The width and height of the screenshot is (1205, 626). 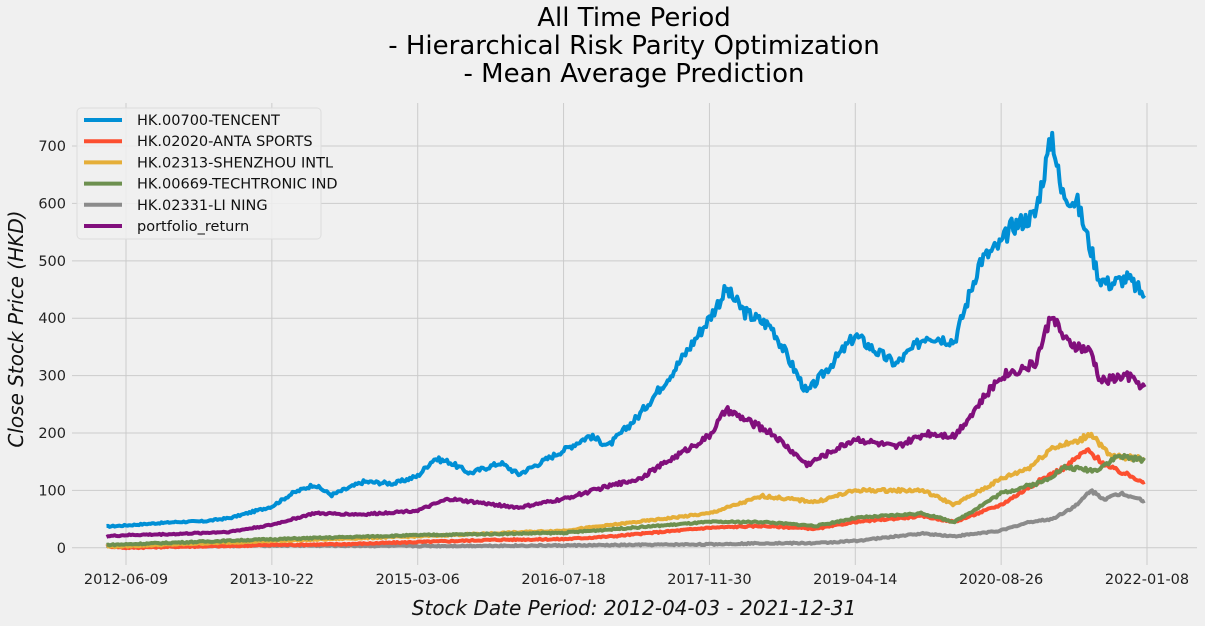 I want to click on legend-box, so click(x=199, y=173).